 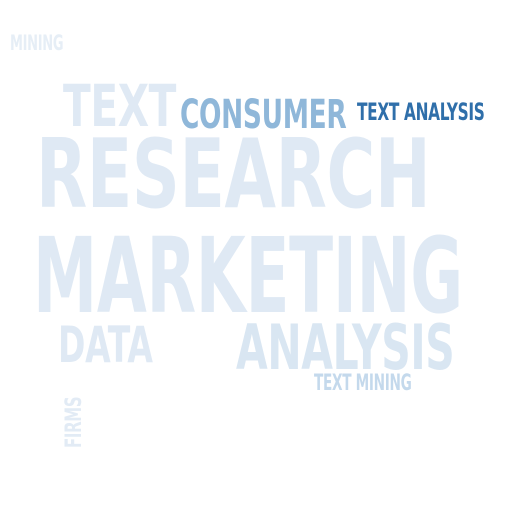 What do you see at coordinates (421, 112) in the screenshot?
I see `word-text-analysis: TEXT ANALYSIS` at bounding box center [421, 112].